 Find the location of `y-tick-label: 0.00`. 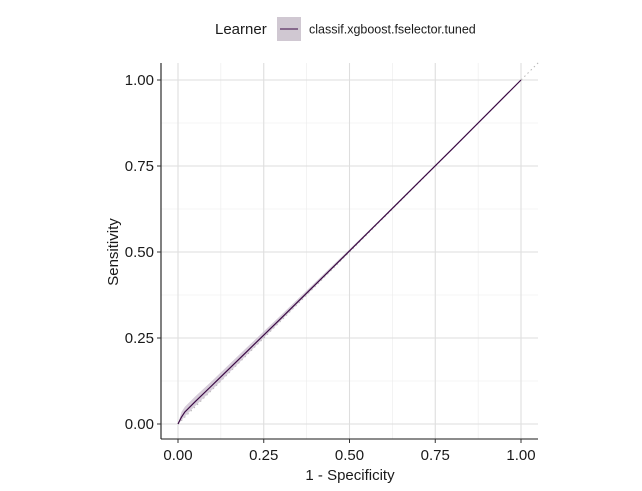

y-tick-label: 0.00 is located at coordinates (139, 424).